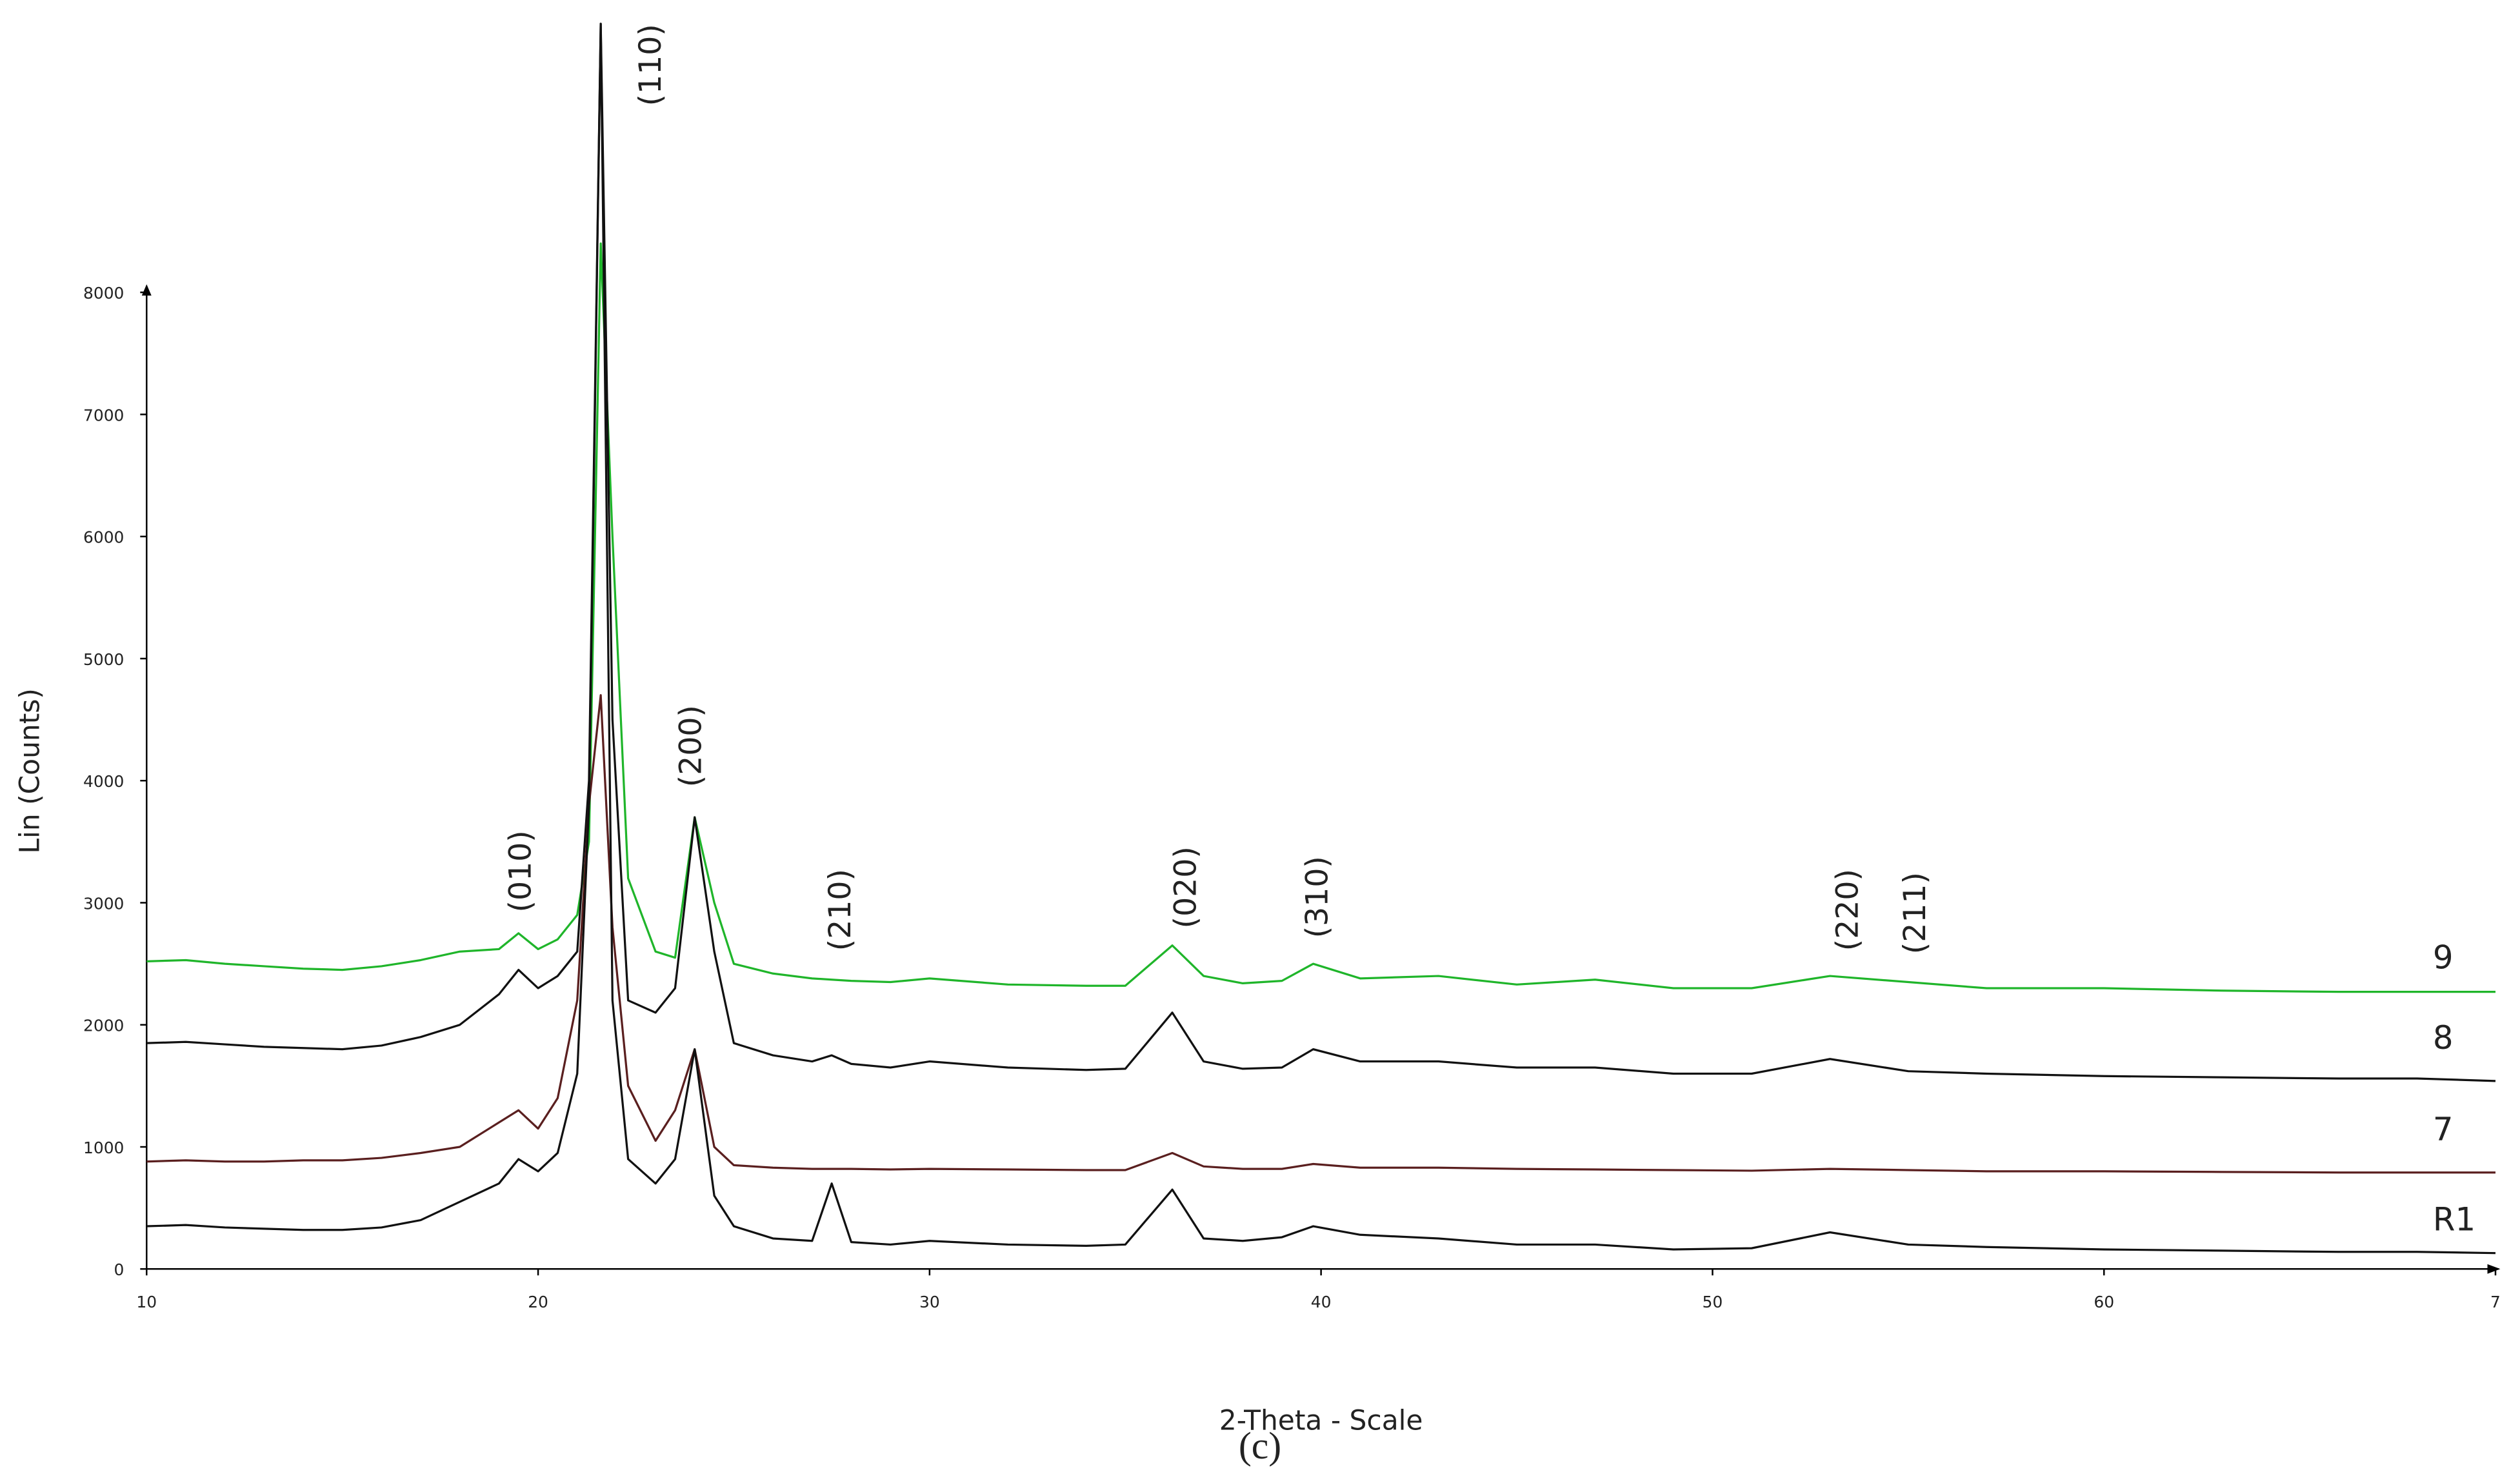 Image resolution: width=2520 pixels, height=1481 pixels. I want to click on y-tick-label: 3000, so click(103, 903).